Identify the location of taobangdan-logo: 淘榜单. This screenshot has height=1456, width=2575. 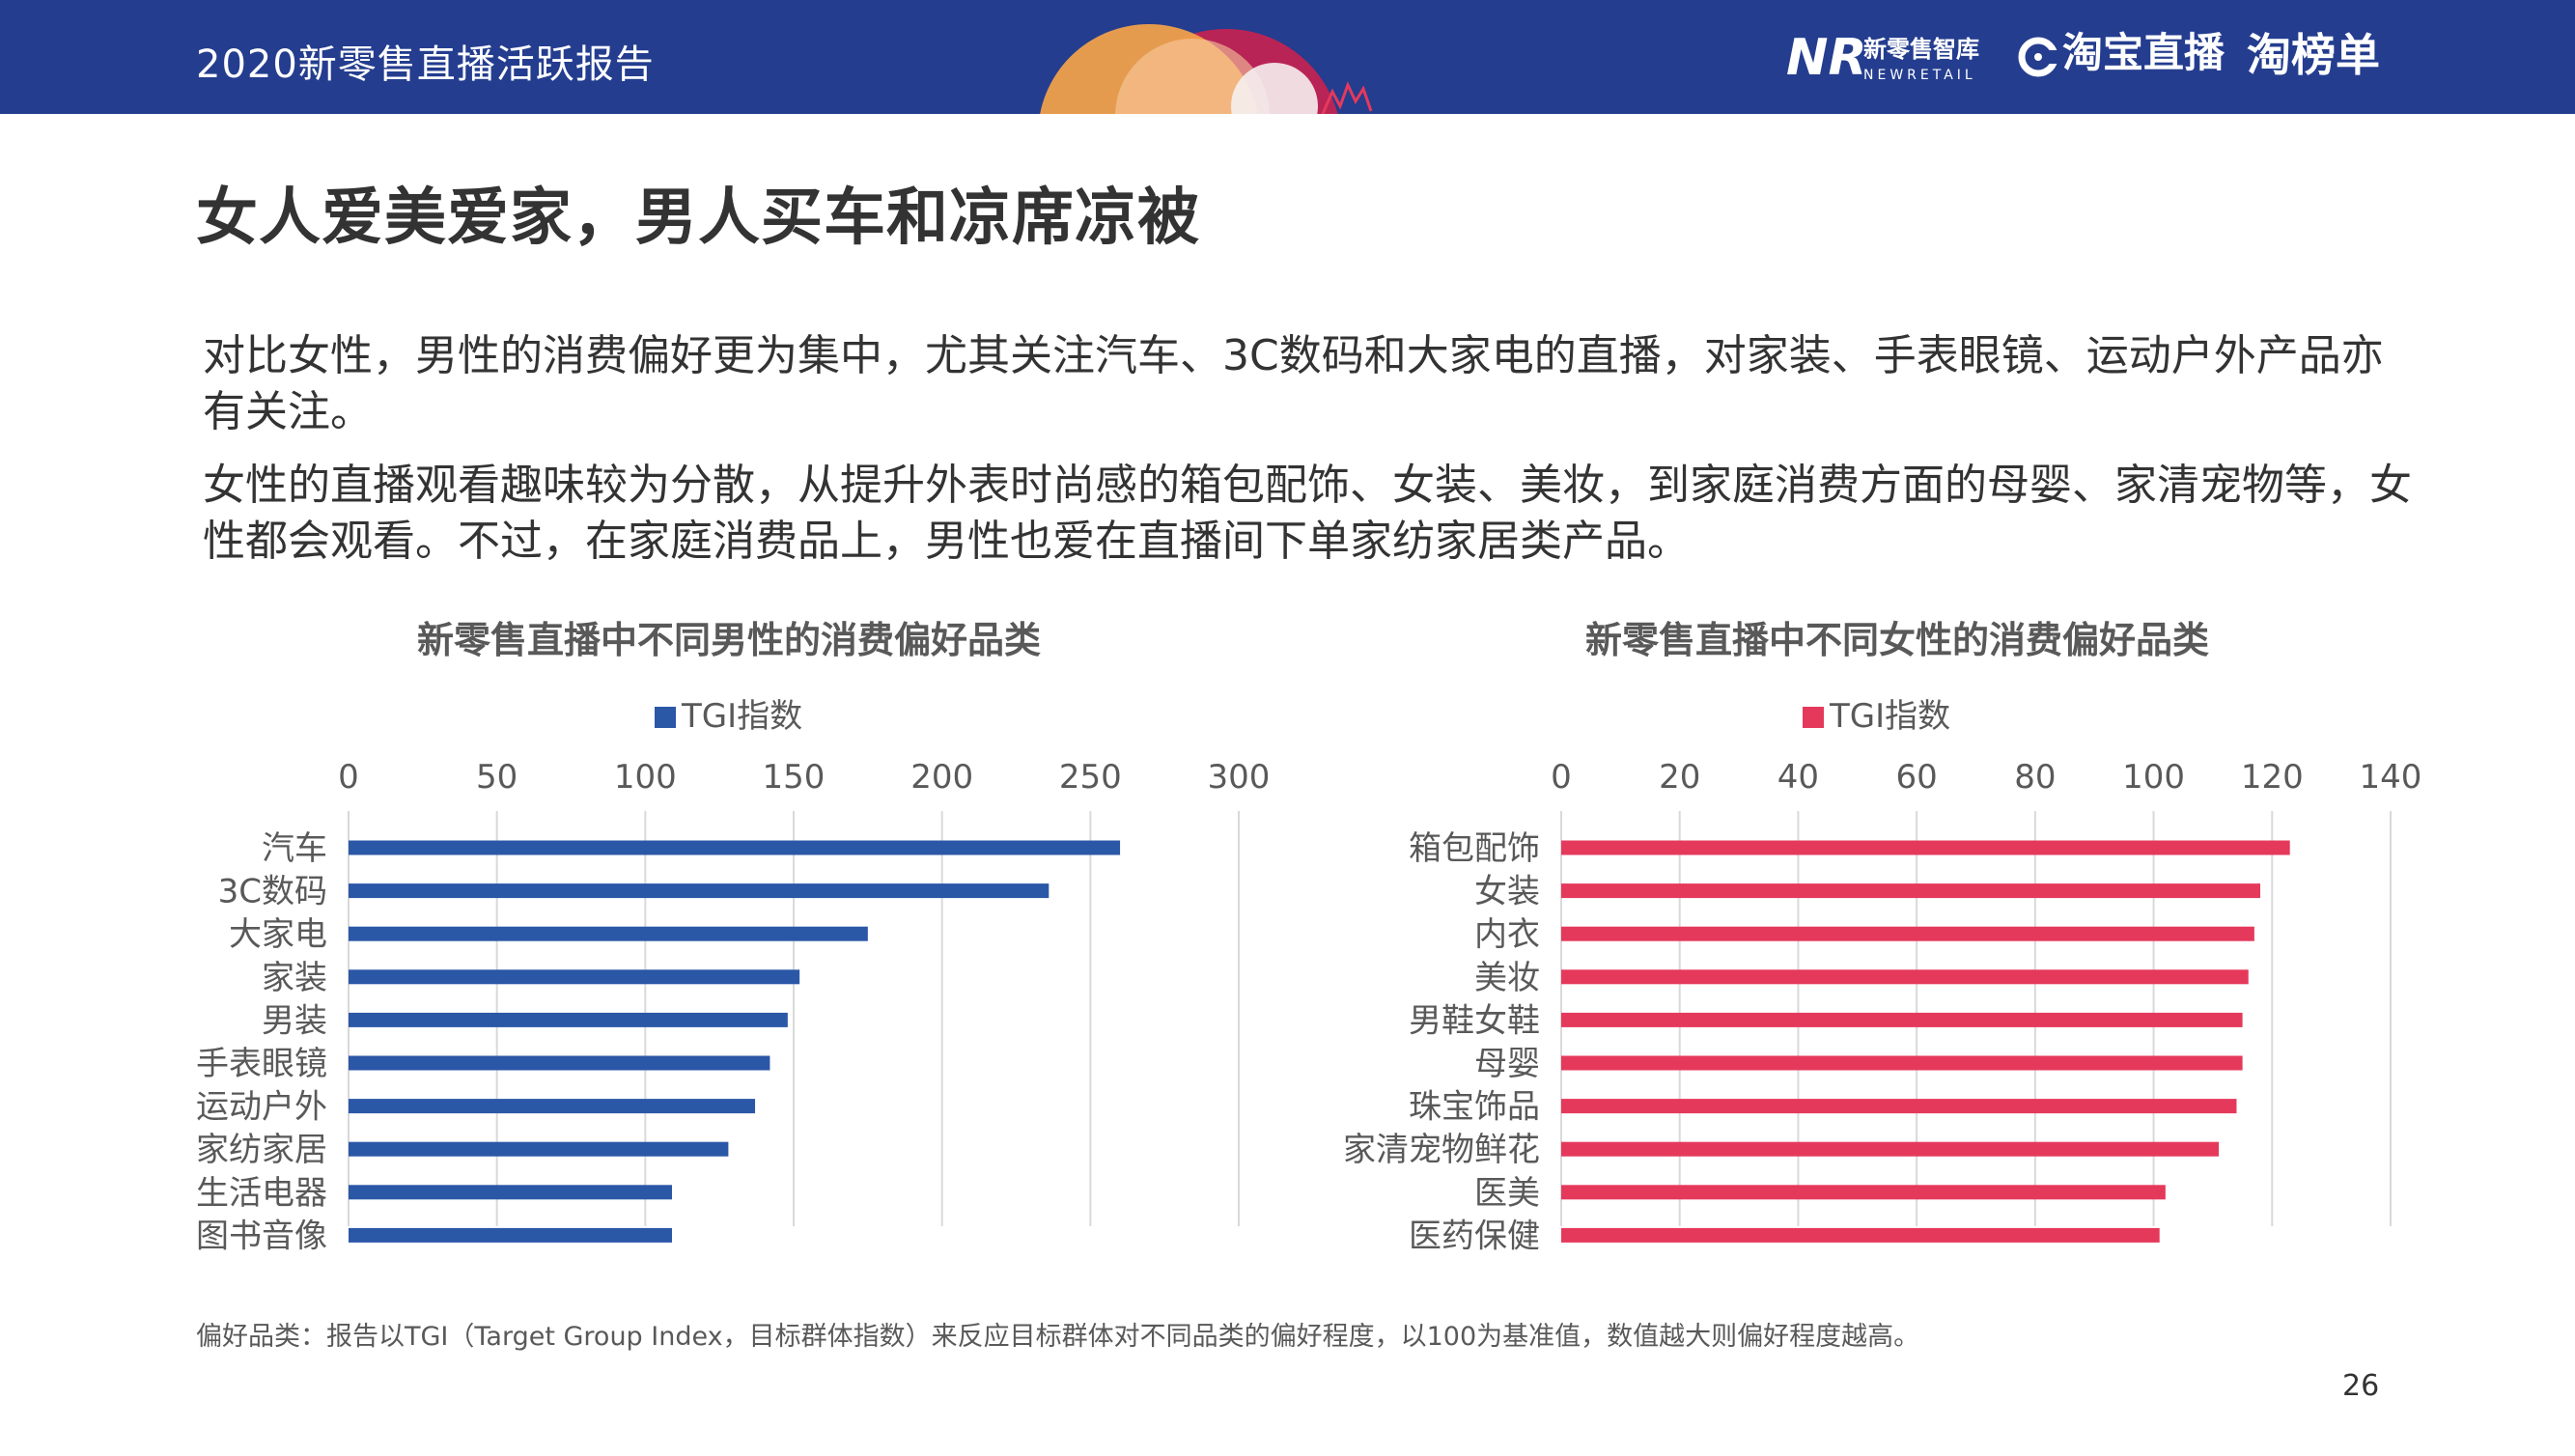
(2313, 55).